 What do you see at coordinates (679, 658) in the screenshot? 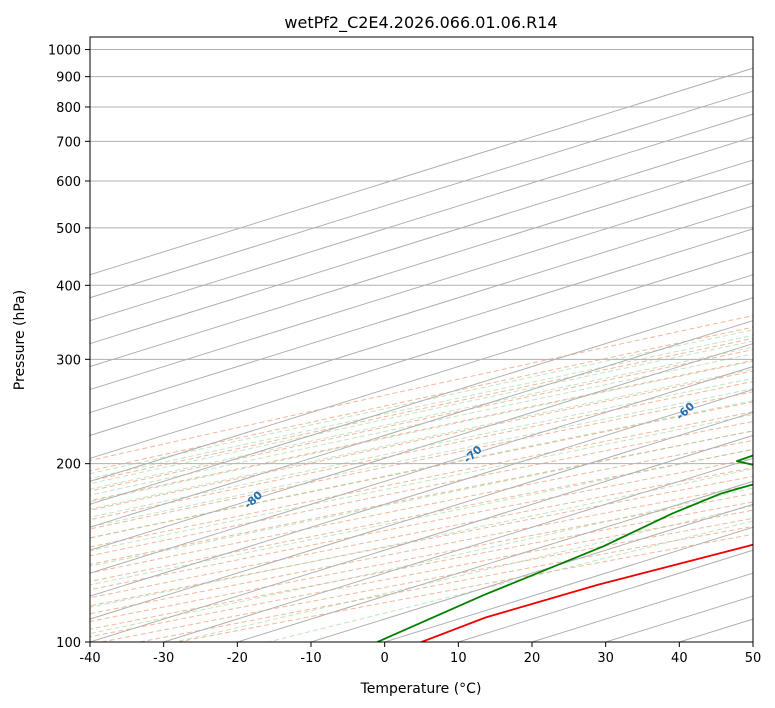
I see `x-tick-label: 40` at bounding box center [679, 658].